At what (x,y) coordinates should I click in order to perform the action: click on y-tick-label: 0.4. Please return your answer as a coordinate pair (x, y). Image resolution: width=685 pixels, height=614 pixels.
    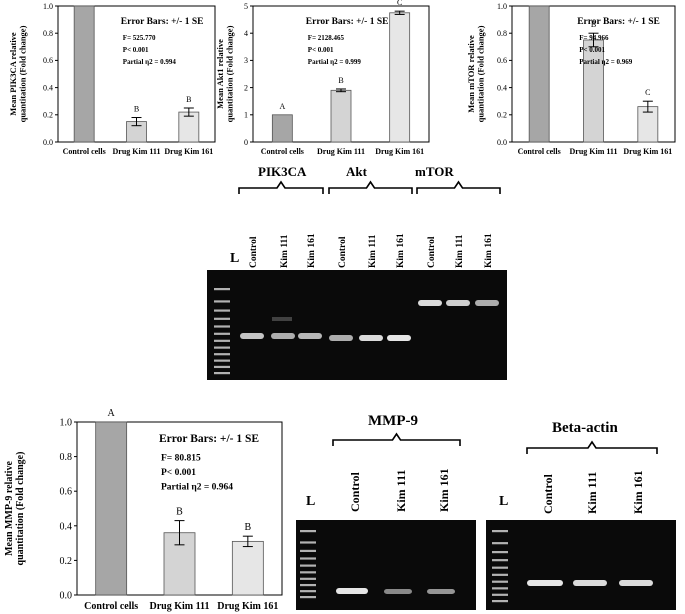
    Looking at the image, I should click on (502, 87).